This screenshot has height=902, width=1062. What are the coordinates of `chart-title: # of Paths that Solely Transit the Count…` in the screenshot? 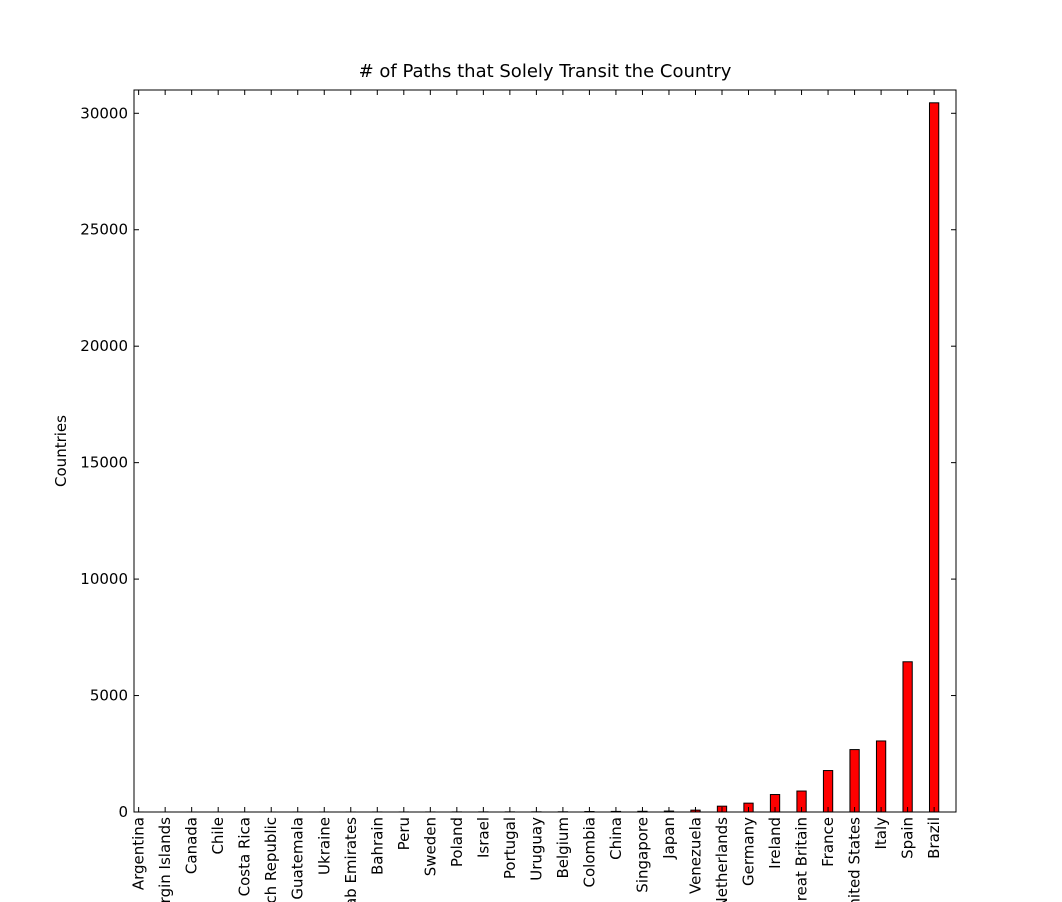 It's located at (545, 71).